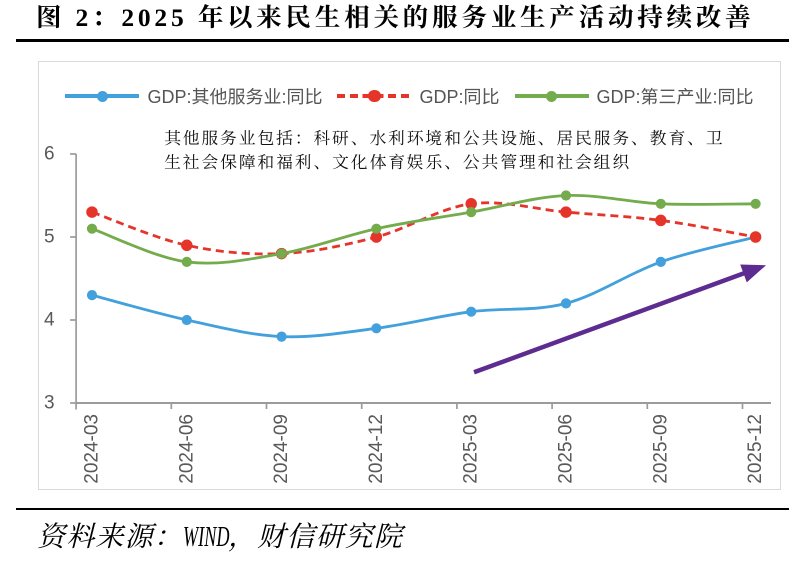  I want to click on chart-note-line1: 其他服务业包括：科研、水利环境和公共设施、居民服务、教育、卫, so click(444, 138).